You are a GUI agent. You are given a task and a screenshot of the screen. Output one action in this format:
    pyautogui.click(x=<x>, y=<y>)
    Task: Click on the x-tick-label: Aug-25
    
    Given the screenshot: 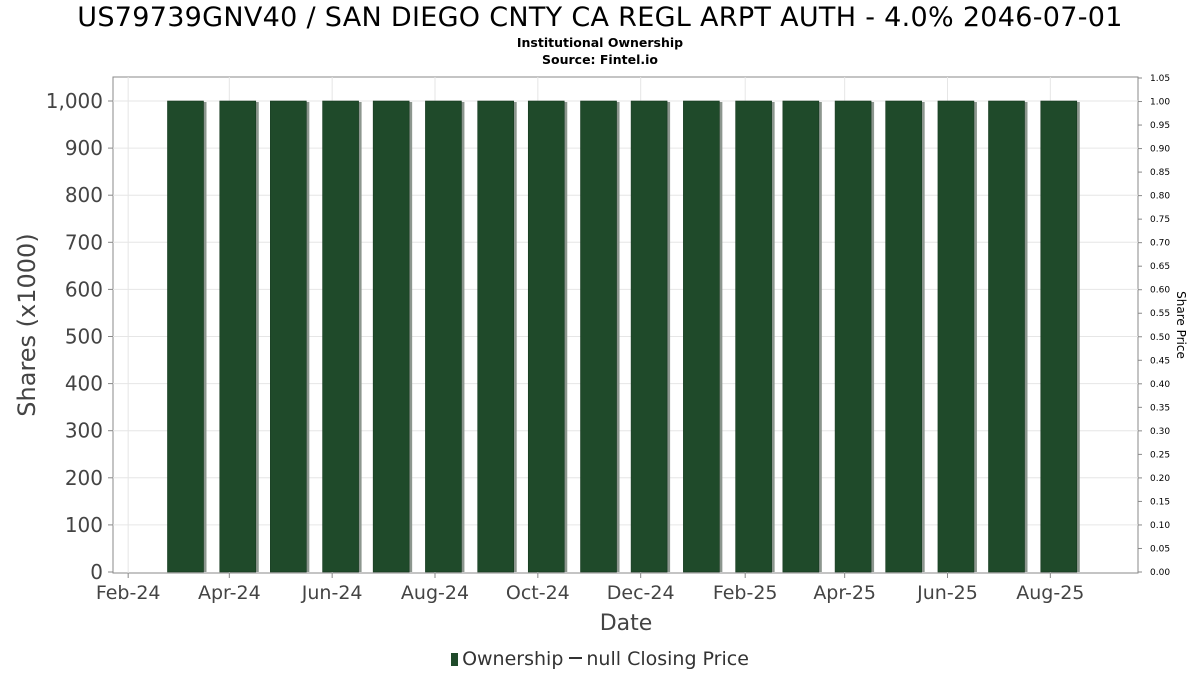 What is the action you would take?
    pyautogui.click(x=1050, y=593)
    